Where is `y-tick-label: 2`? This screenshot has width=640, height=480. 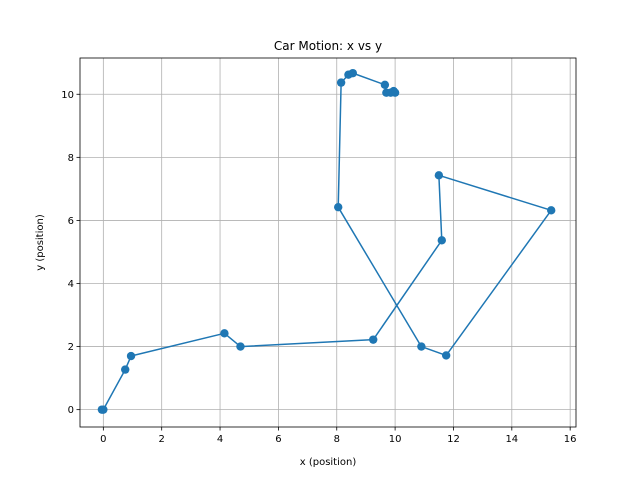 y-tick-label: 2 is located at coordinates (71, 347).